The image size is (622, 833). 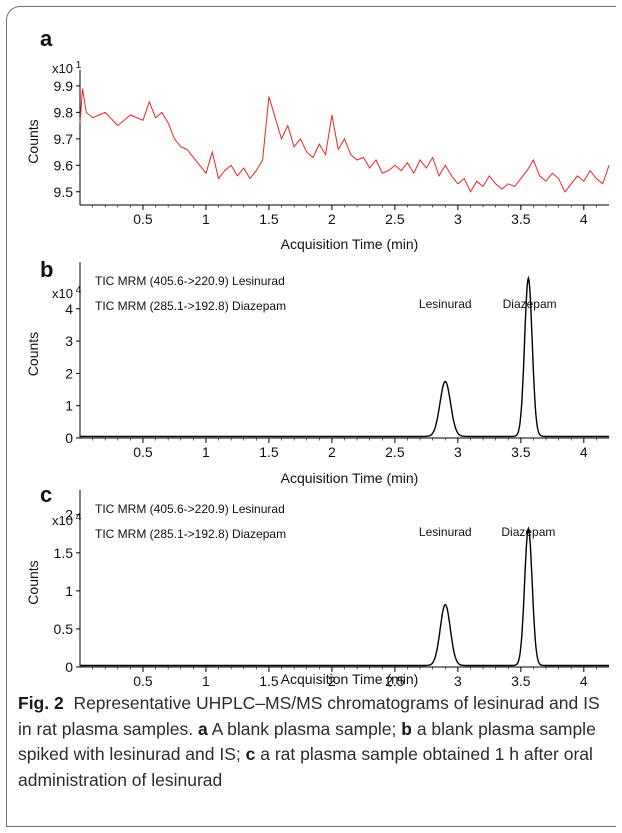 I want to click on panel-a-x-tick-label: 3, so click(x=458, y=219).